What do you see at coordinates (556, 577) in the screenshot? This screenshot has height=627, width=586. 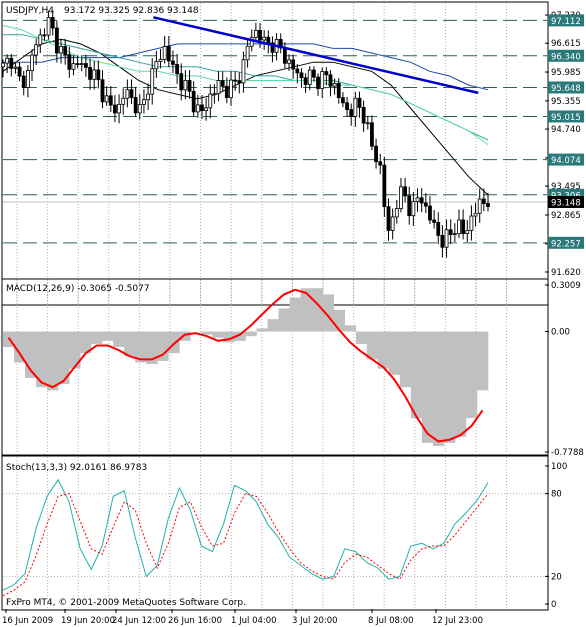 I see `stochastic-tick-label: 20` at bounding box center [556, 577].